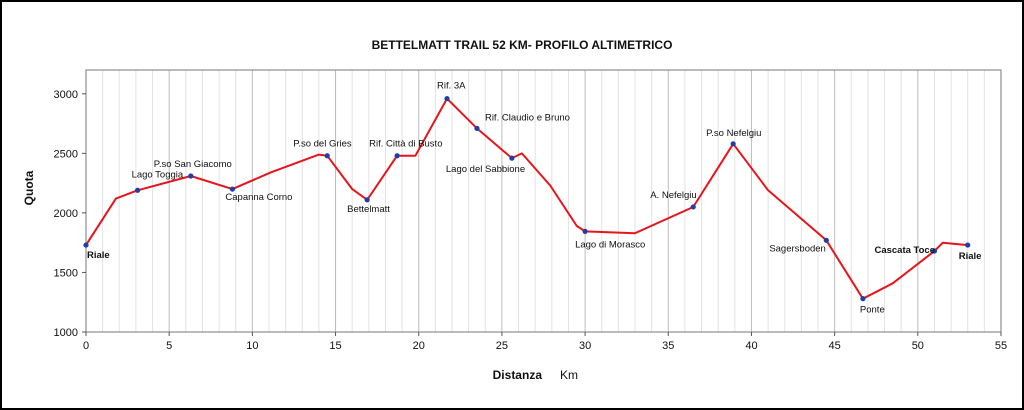 The image size is (1024, 410). Describe the element at coordinates (668, 346) in the screenshot. I see `x-tick-label: 35` at that location.